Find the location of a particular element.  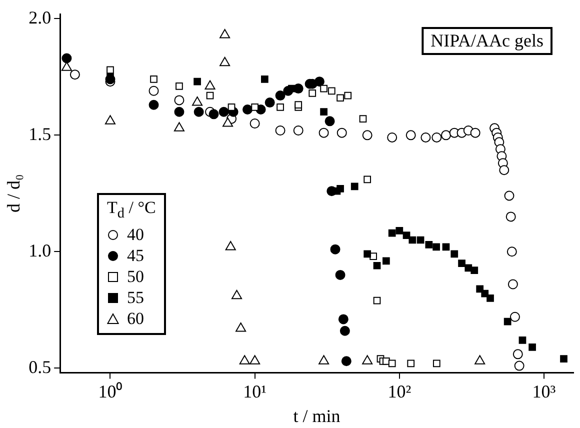

legend-label: 60 is located at coordinates (135, 319).